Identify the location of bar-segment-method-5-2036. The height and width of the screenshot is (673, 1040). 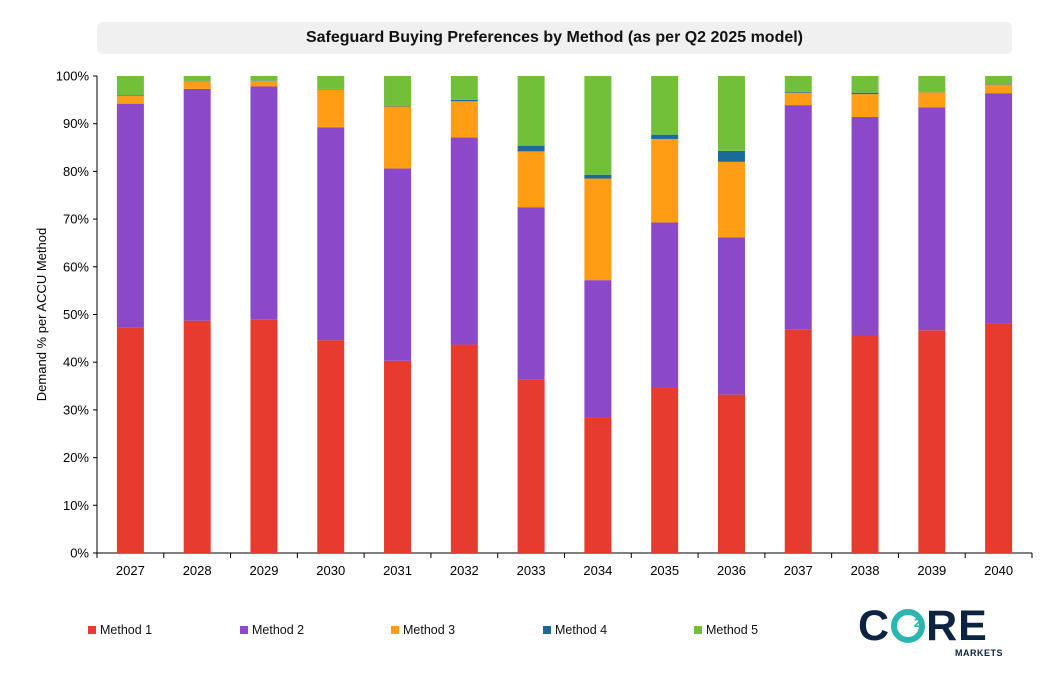
(731, 113).